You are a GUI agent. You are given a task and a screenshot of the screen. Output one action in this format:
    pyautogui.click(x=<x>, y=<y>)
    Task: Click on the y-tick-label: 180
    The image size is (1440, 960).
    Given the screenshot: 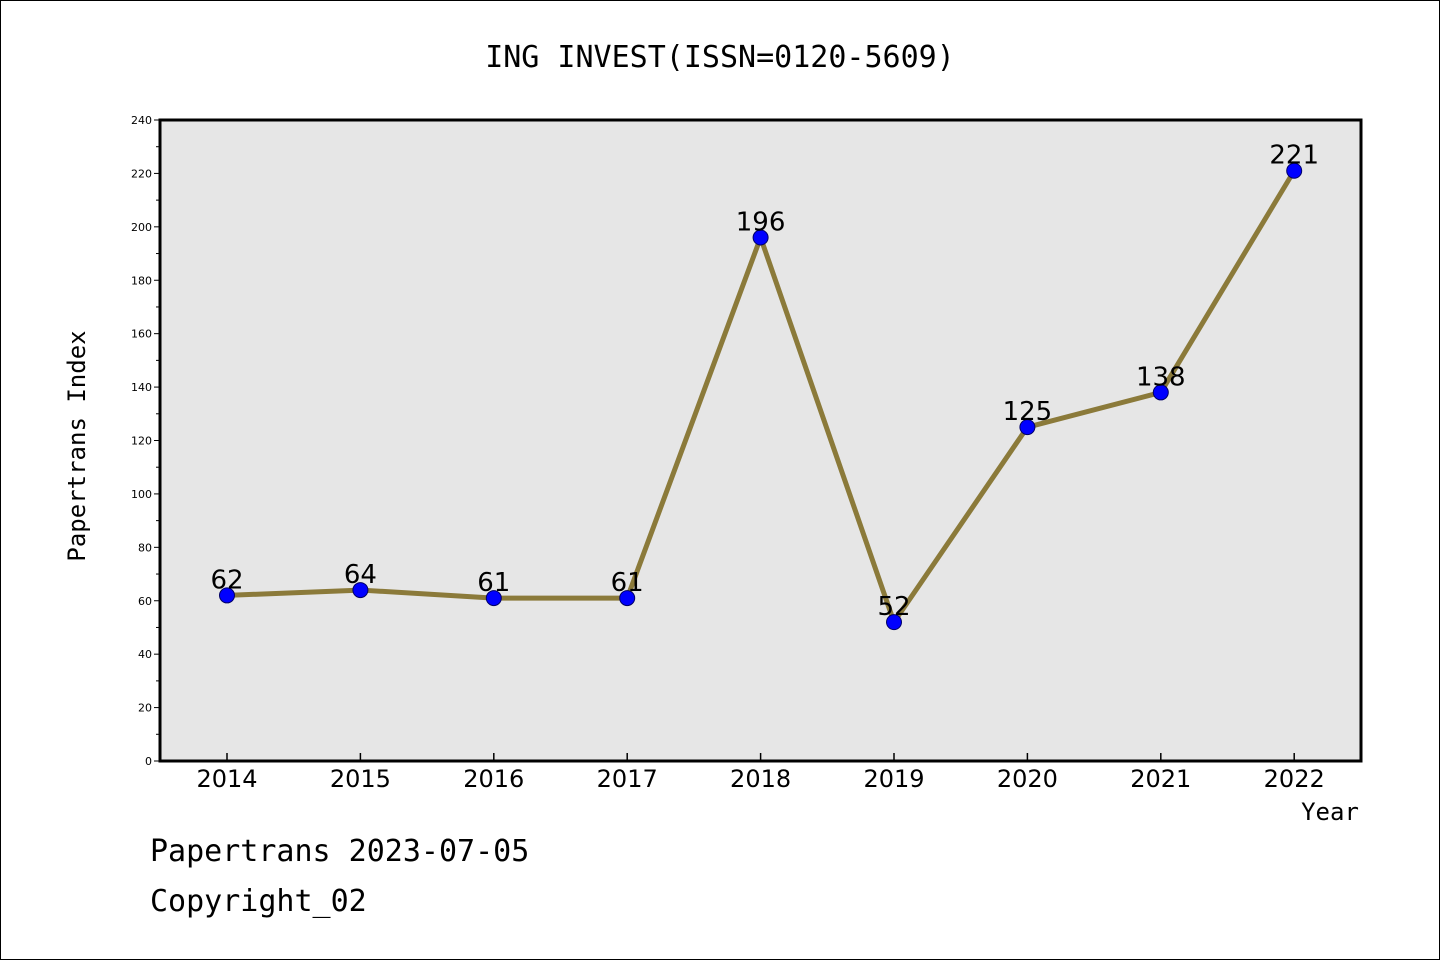 What is the action you would take?
    pyautogui.click(x=141, y=280)
    